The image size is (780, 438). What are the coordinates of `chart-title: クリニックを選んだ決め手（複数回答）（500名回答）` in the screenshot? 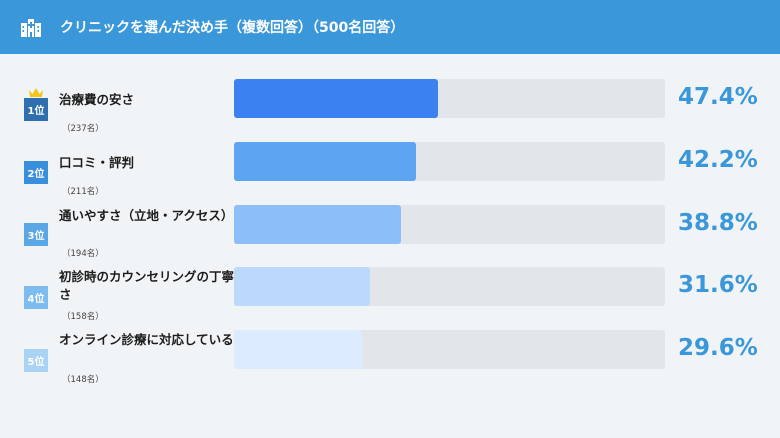 It's located at (232, 28).